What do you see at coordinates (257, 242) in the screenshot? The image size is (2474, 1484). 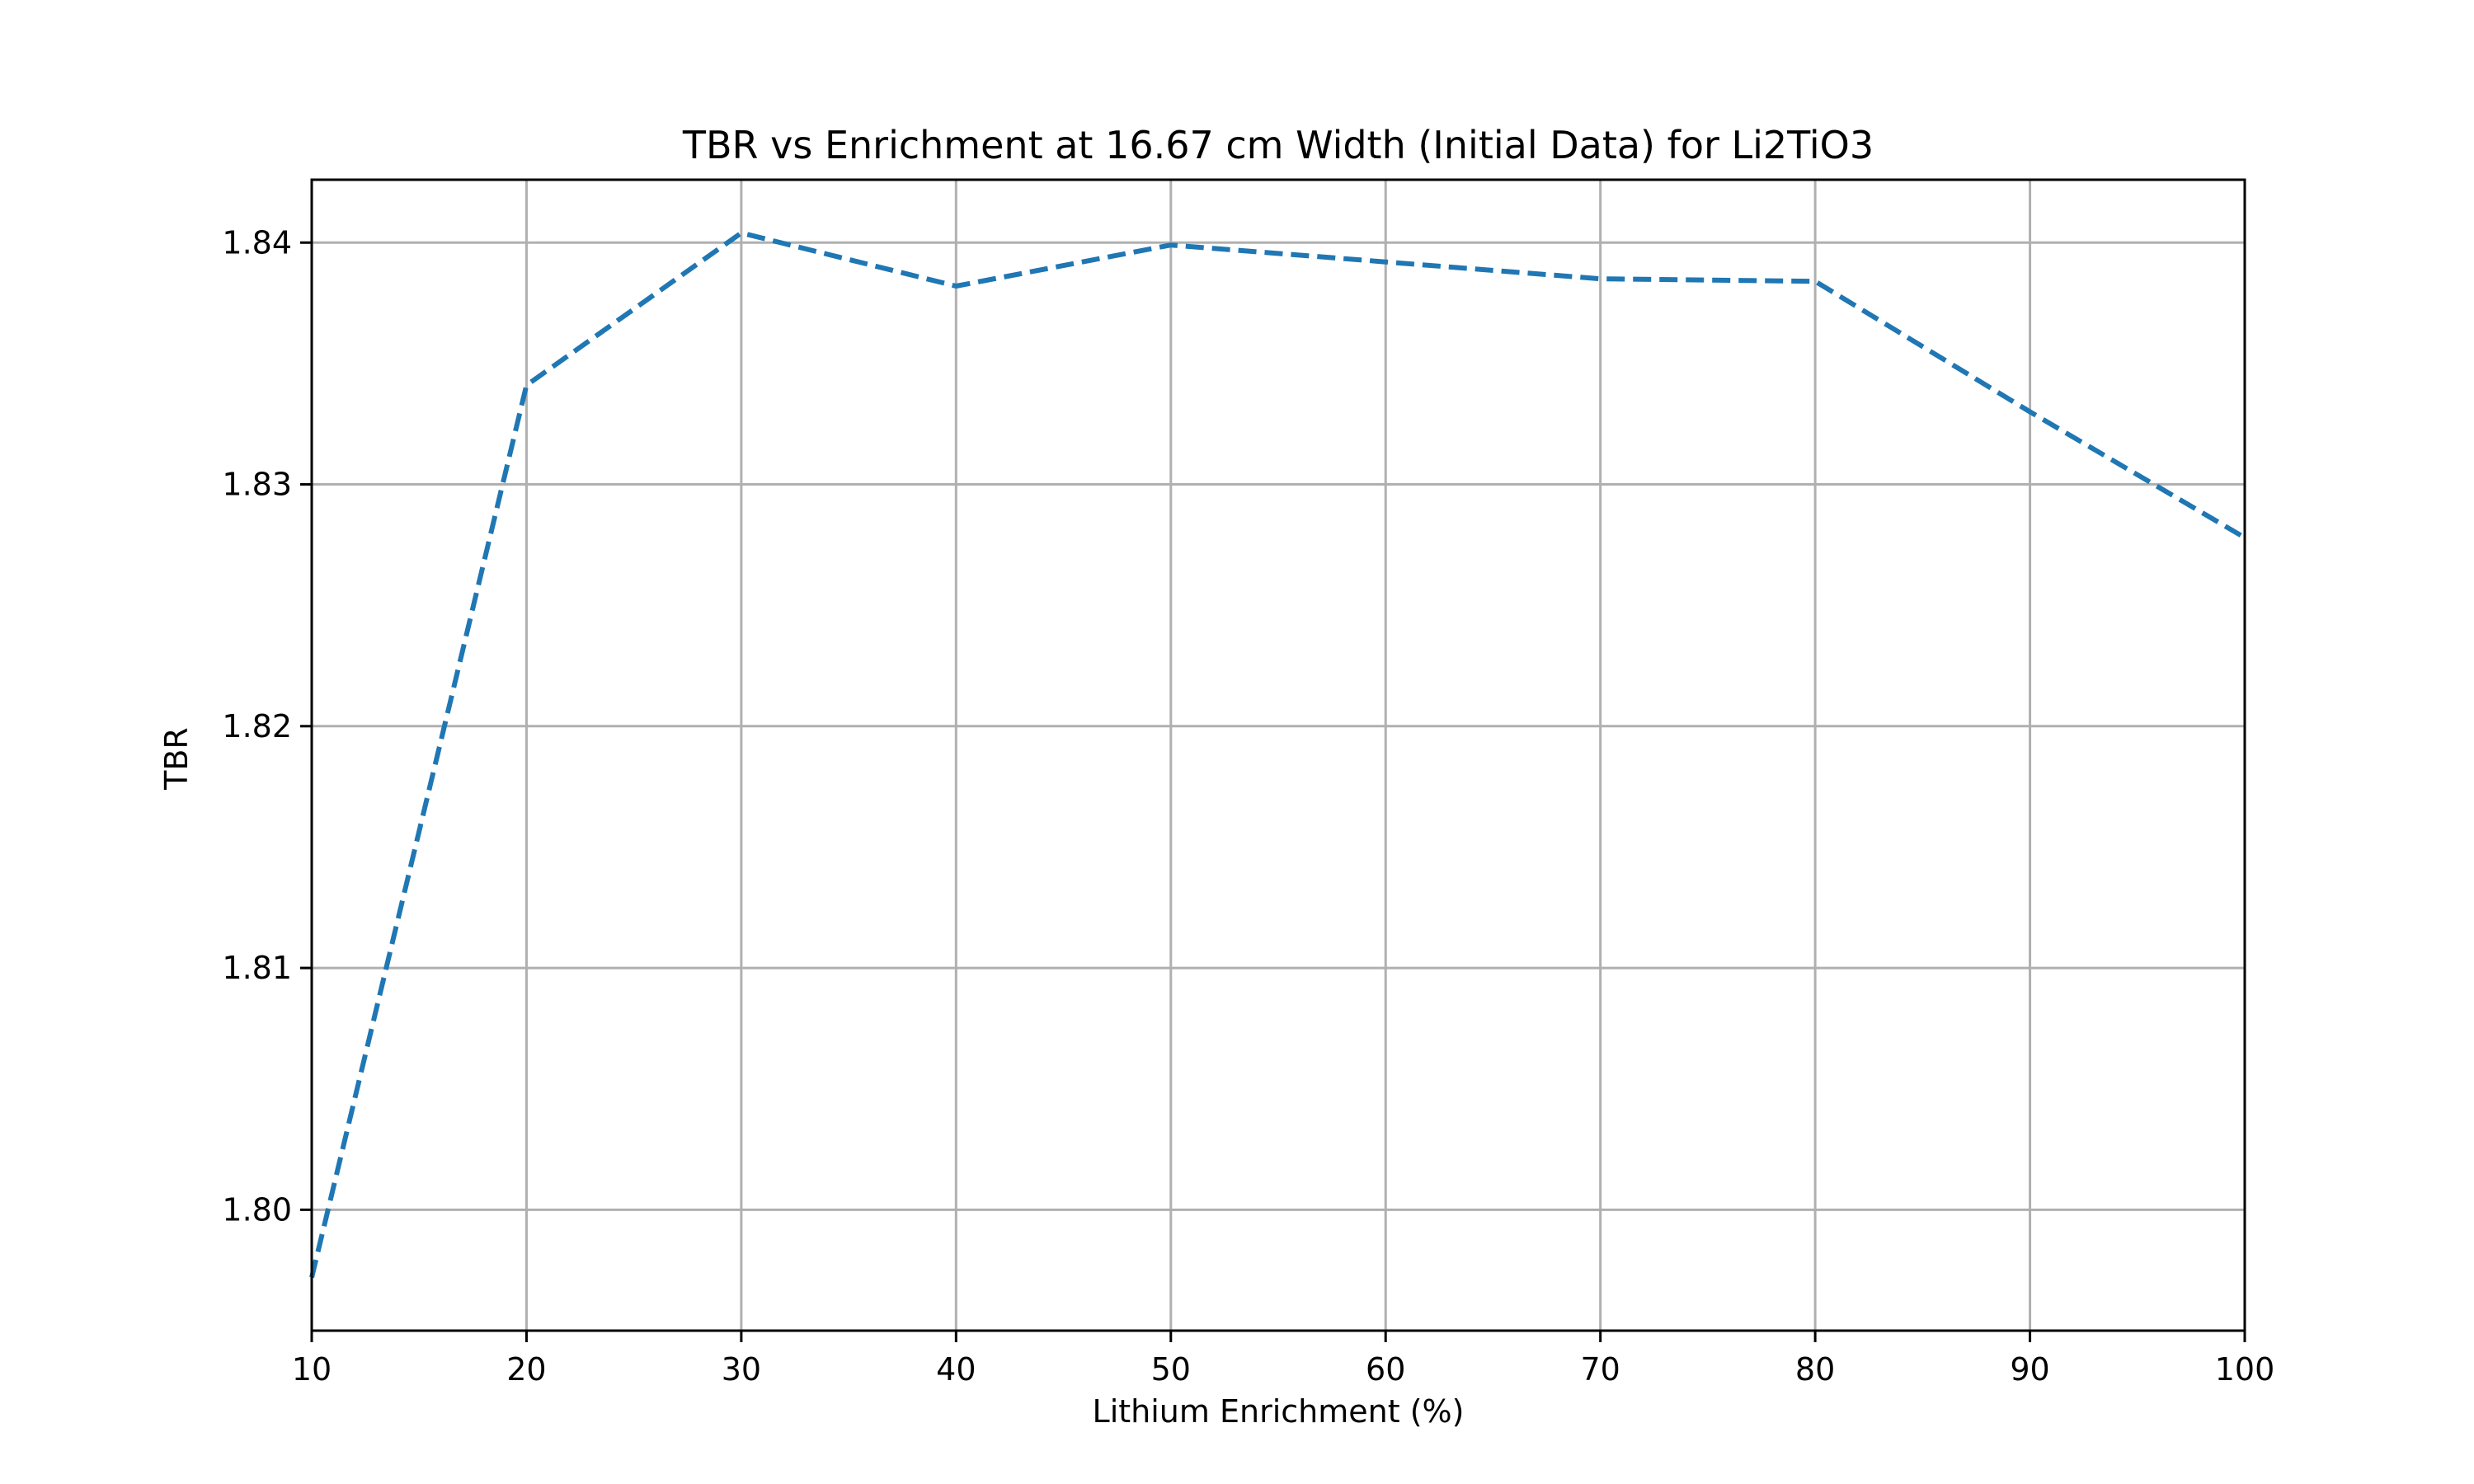 I see `y-tick-label: 1.84` at bounding box center [257, 242].